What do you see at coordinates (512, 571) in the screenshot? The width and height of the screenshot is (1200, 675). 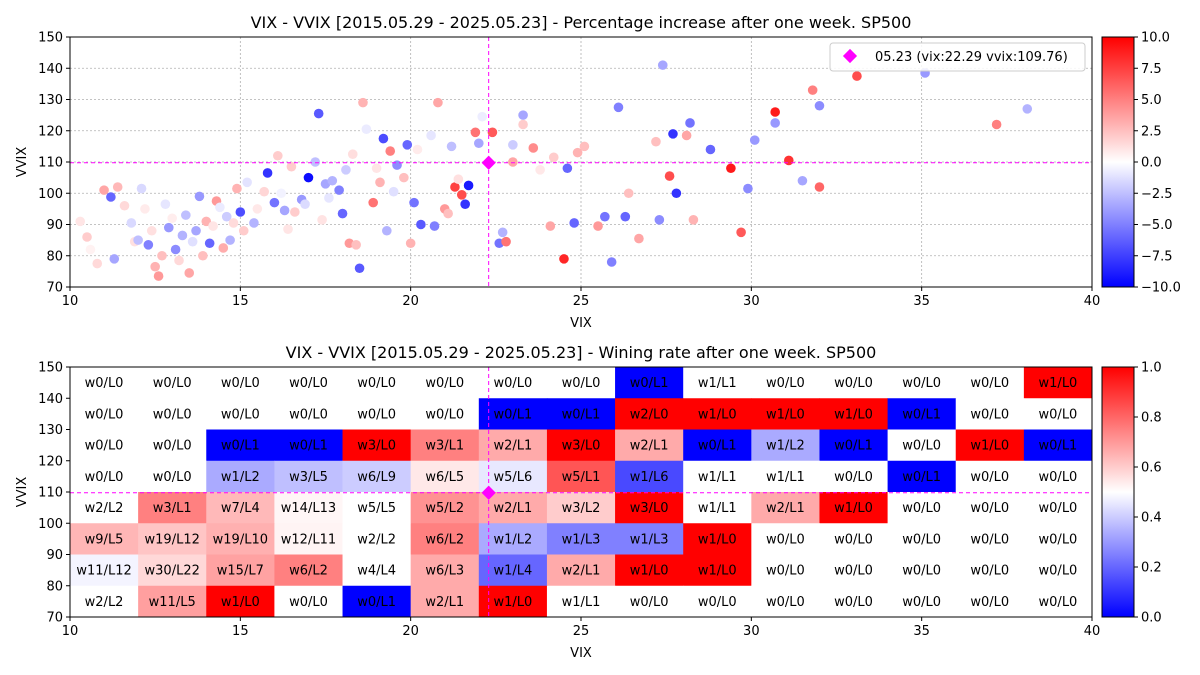 I see `heatmap-cell-label: w1/L4` at bounding box center [512, 571].